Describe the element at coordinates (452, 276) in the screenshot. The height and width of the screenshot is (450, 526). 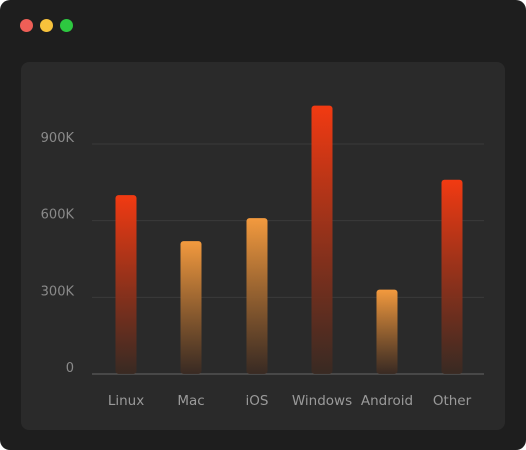
I see `bar-other` at that location.